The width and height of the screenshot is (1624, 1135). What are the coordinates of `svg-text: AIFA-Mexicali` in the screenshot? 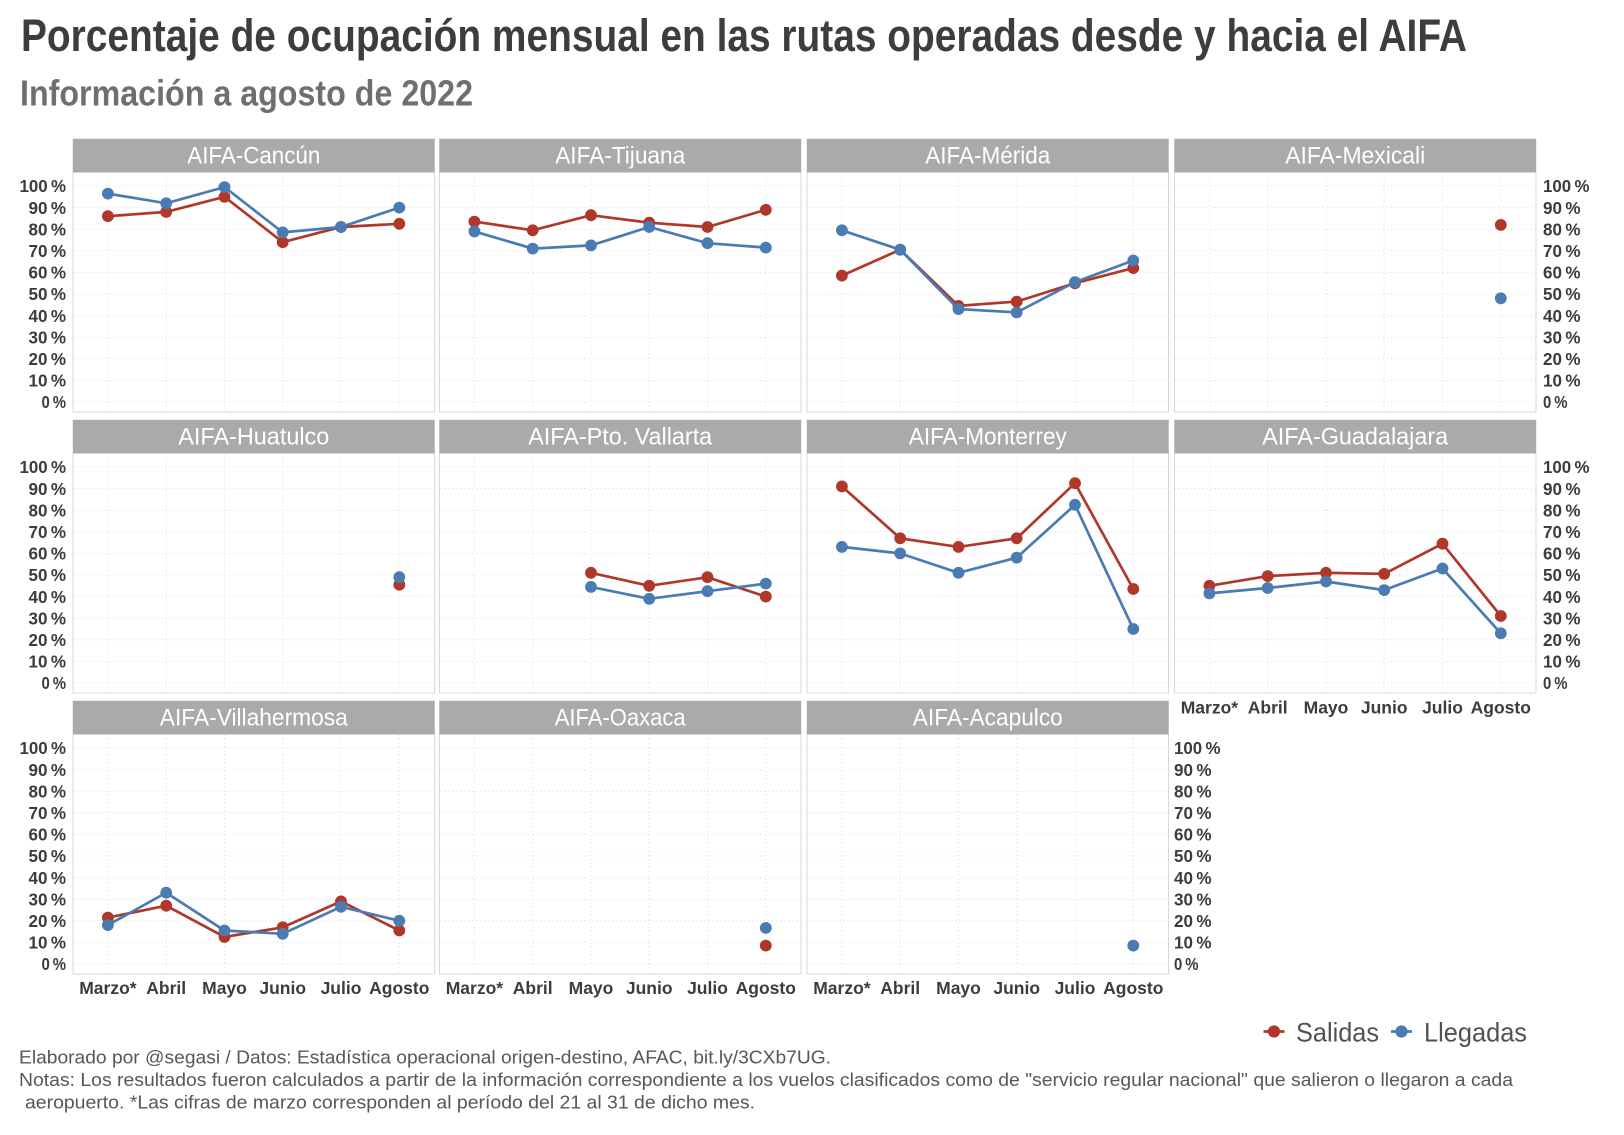 It's located at (1355, 156).